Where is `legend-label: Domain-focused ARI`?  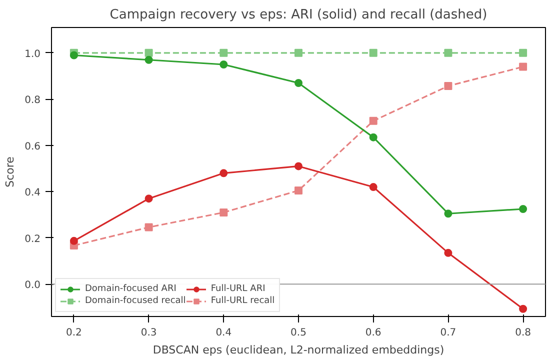
legend-label: Domain-focused ARI is located at coordinates (130, 289).